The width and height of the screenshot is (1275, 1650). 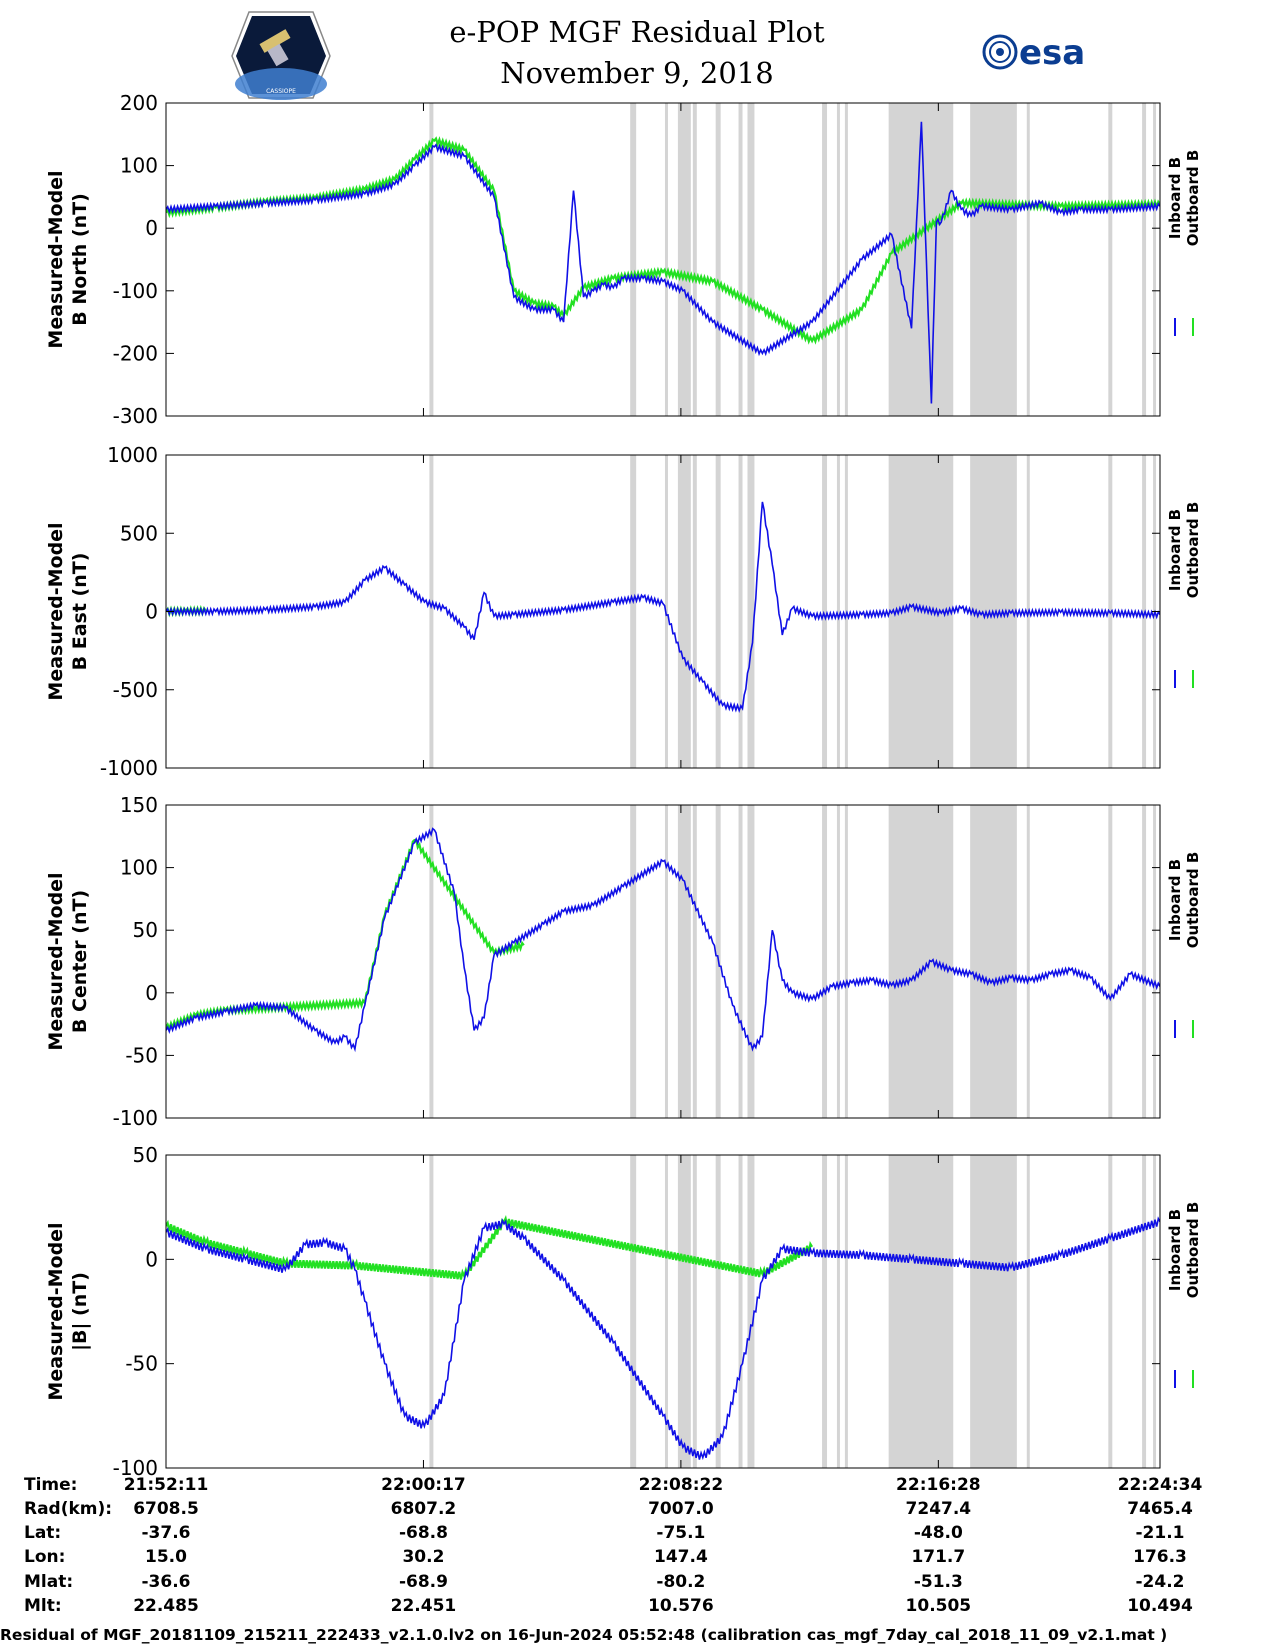 What do you see at coordinates (139, 868) in the screenshot?
I see `y-tick-label: 100` at bounding box center [139, 868].